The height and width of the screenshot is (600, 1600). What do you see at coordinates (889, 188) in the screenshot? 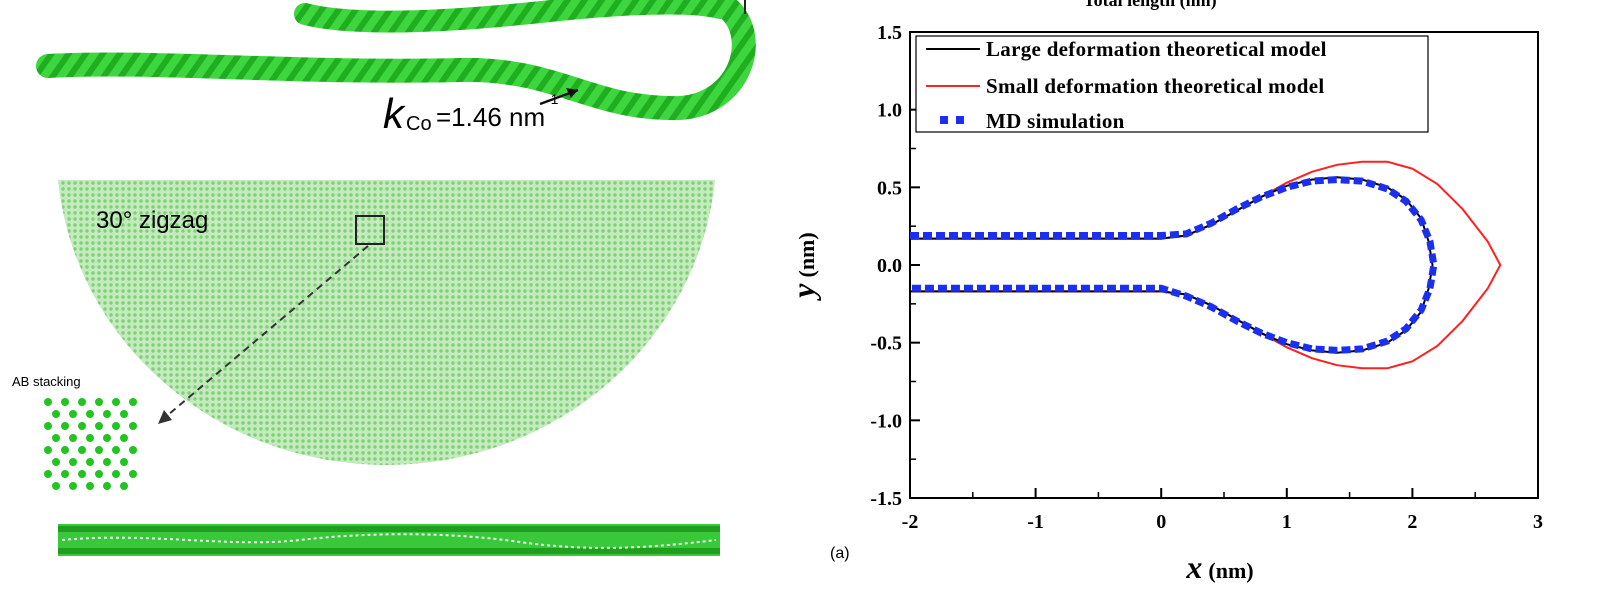
I see `y-tick-label: 0.5` at bounding box center [889, 188].